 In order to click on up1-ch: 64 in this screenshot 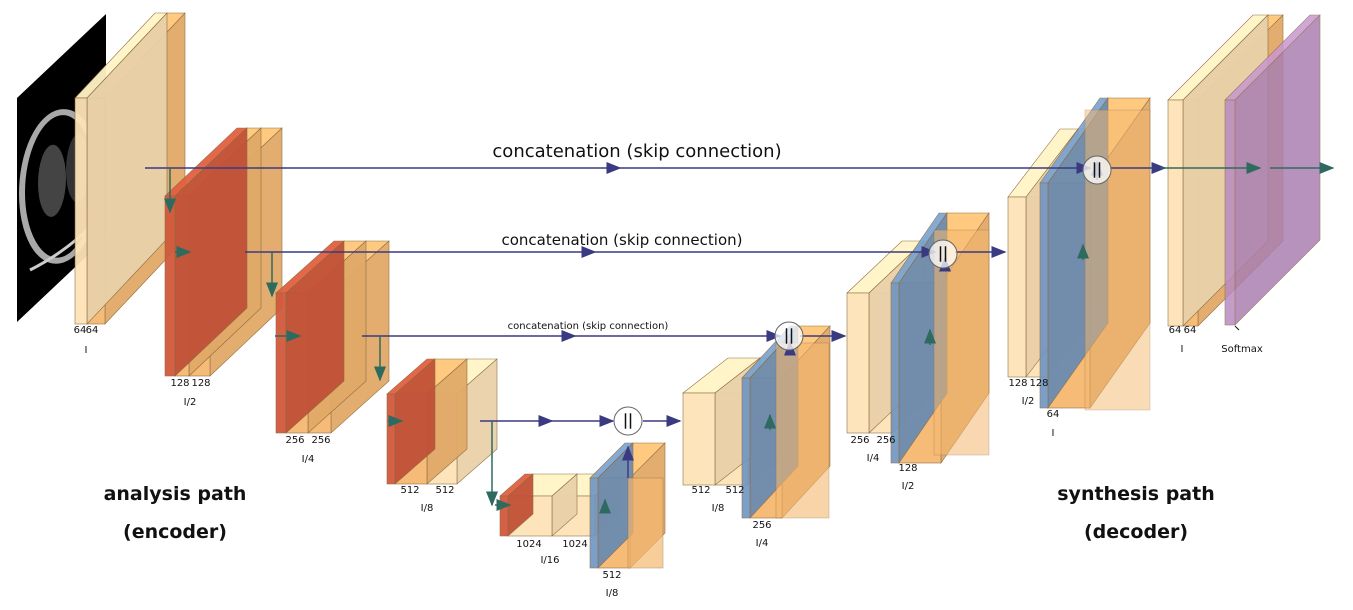, I will do `click(1053, 414)`.